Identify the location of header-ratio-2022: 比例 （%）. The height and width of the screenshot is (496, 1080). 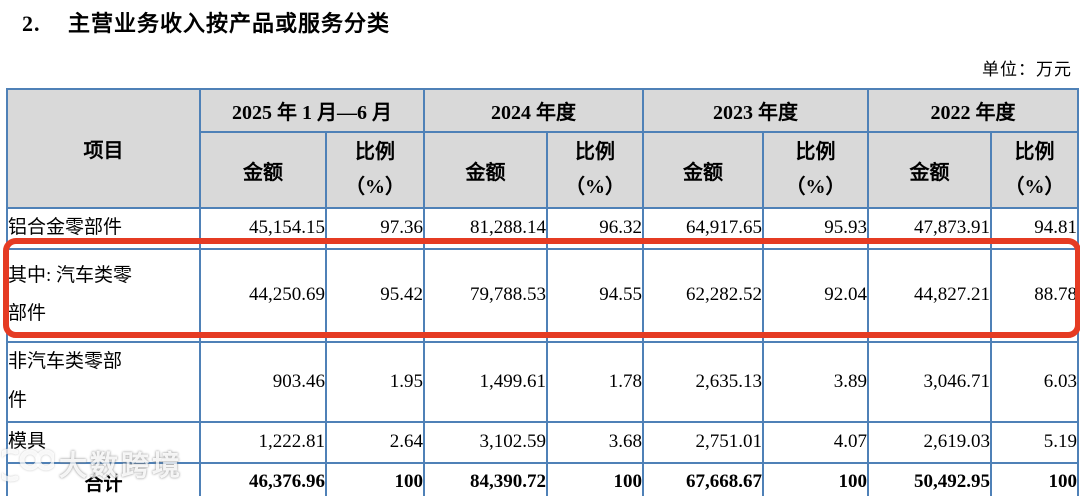
(1034, 170).